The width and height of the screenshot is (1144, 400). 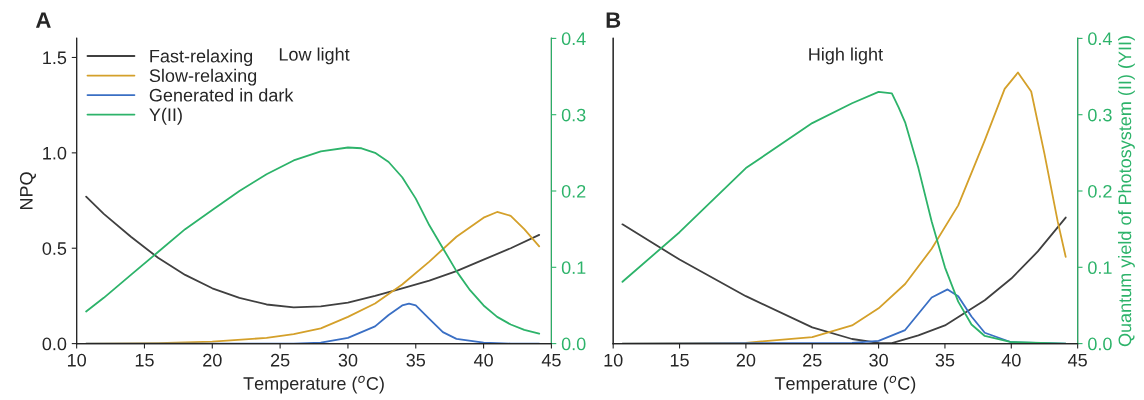 What do you see at coordinates (27, 191) in the screenshot?
I see `y-axis-title: NPQ` at bounding box center [27, 191].